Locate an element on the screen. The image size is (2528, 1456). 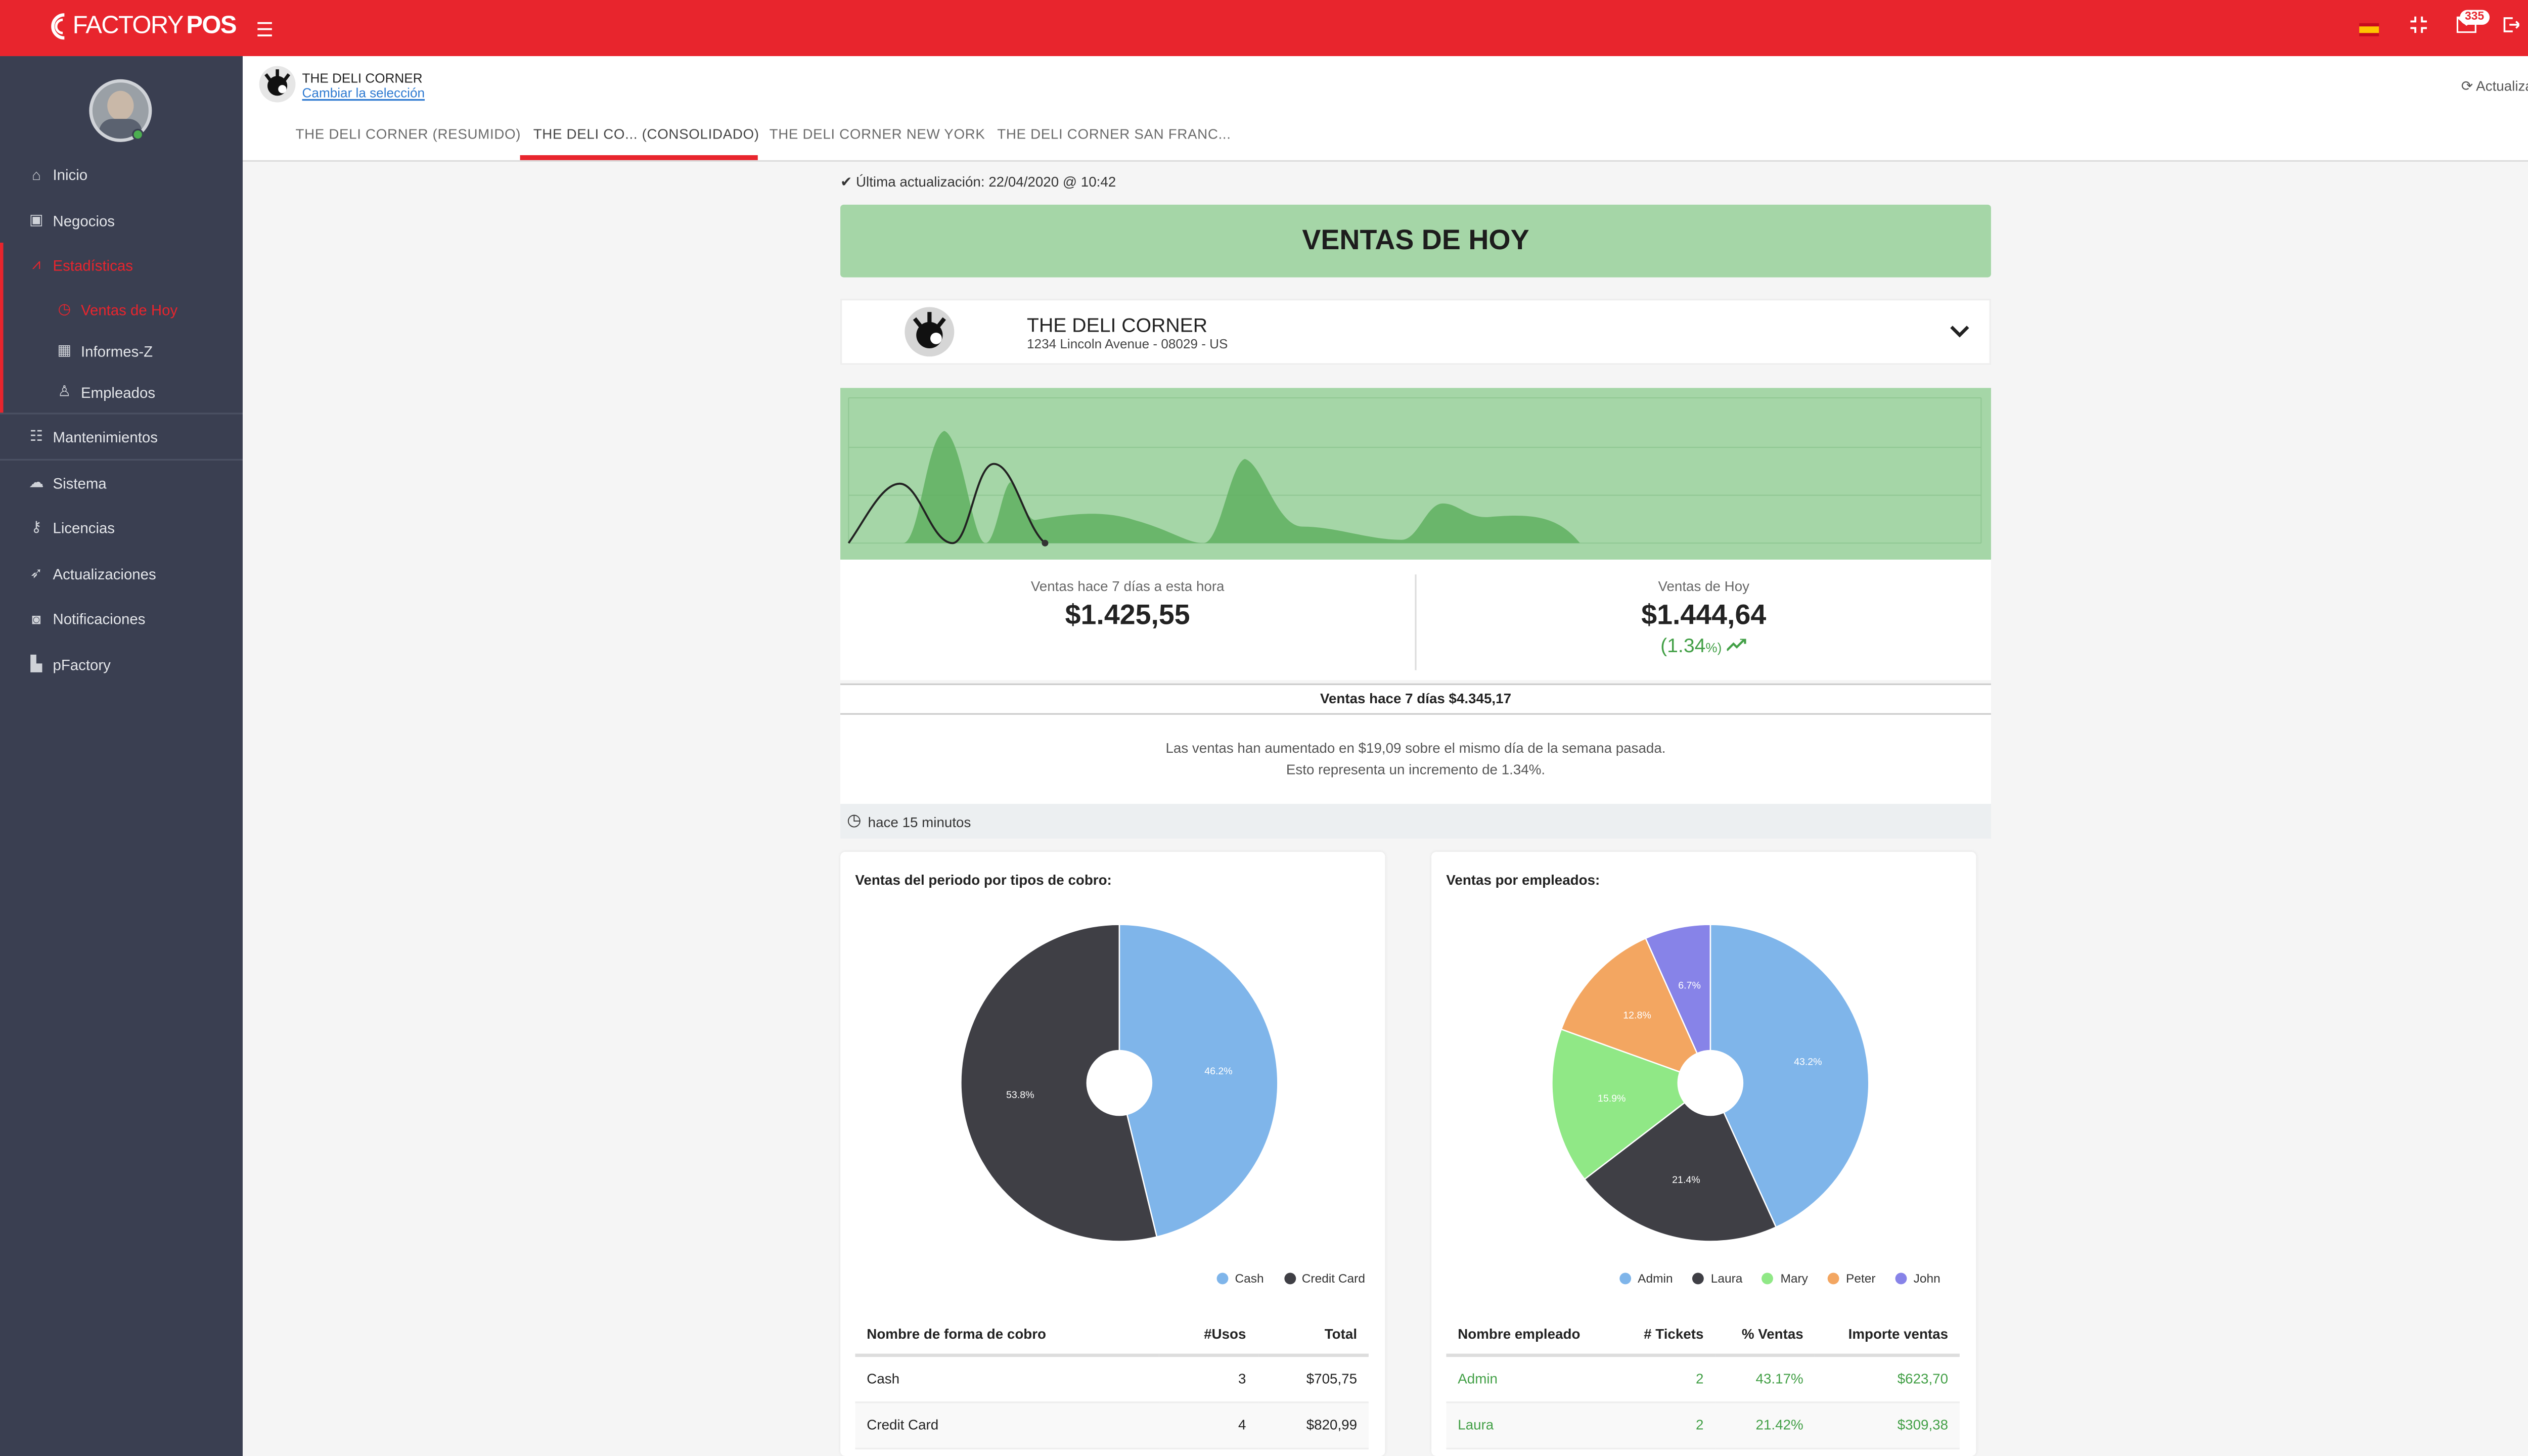
pct-suffix: %) is located at coordinates (1714, 648).